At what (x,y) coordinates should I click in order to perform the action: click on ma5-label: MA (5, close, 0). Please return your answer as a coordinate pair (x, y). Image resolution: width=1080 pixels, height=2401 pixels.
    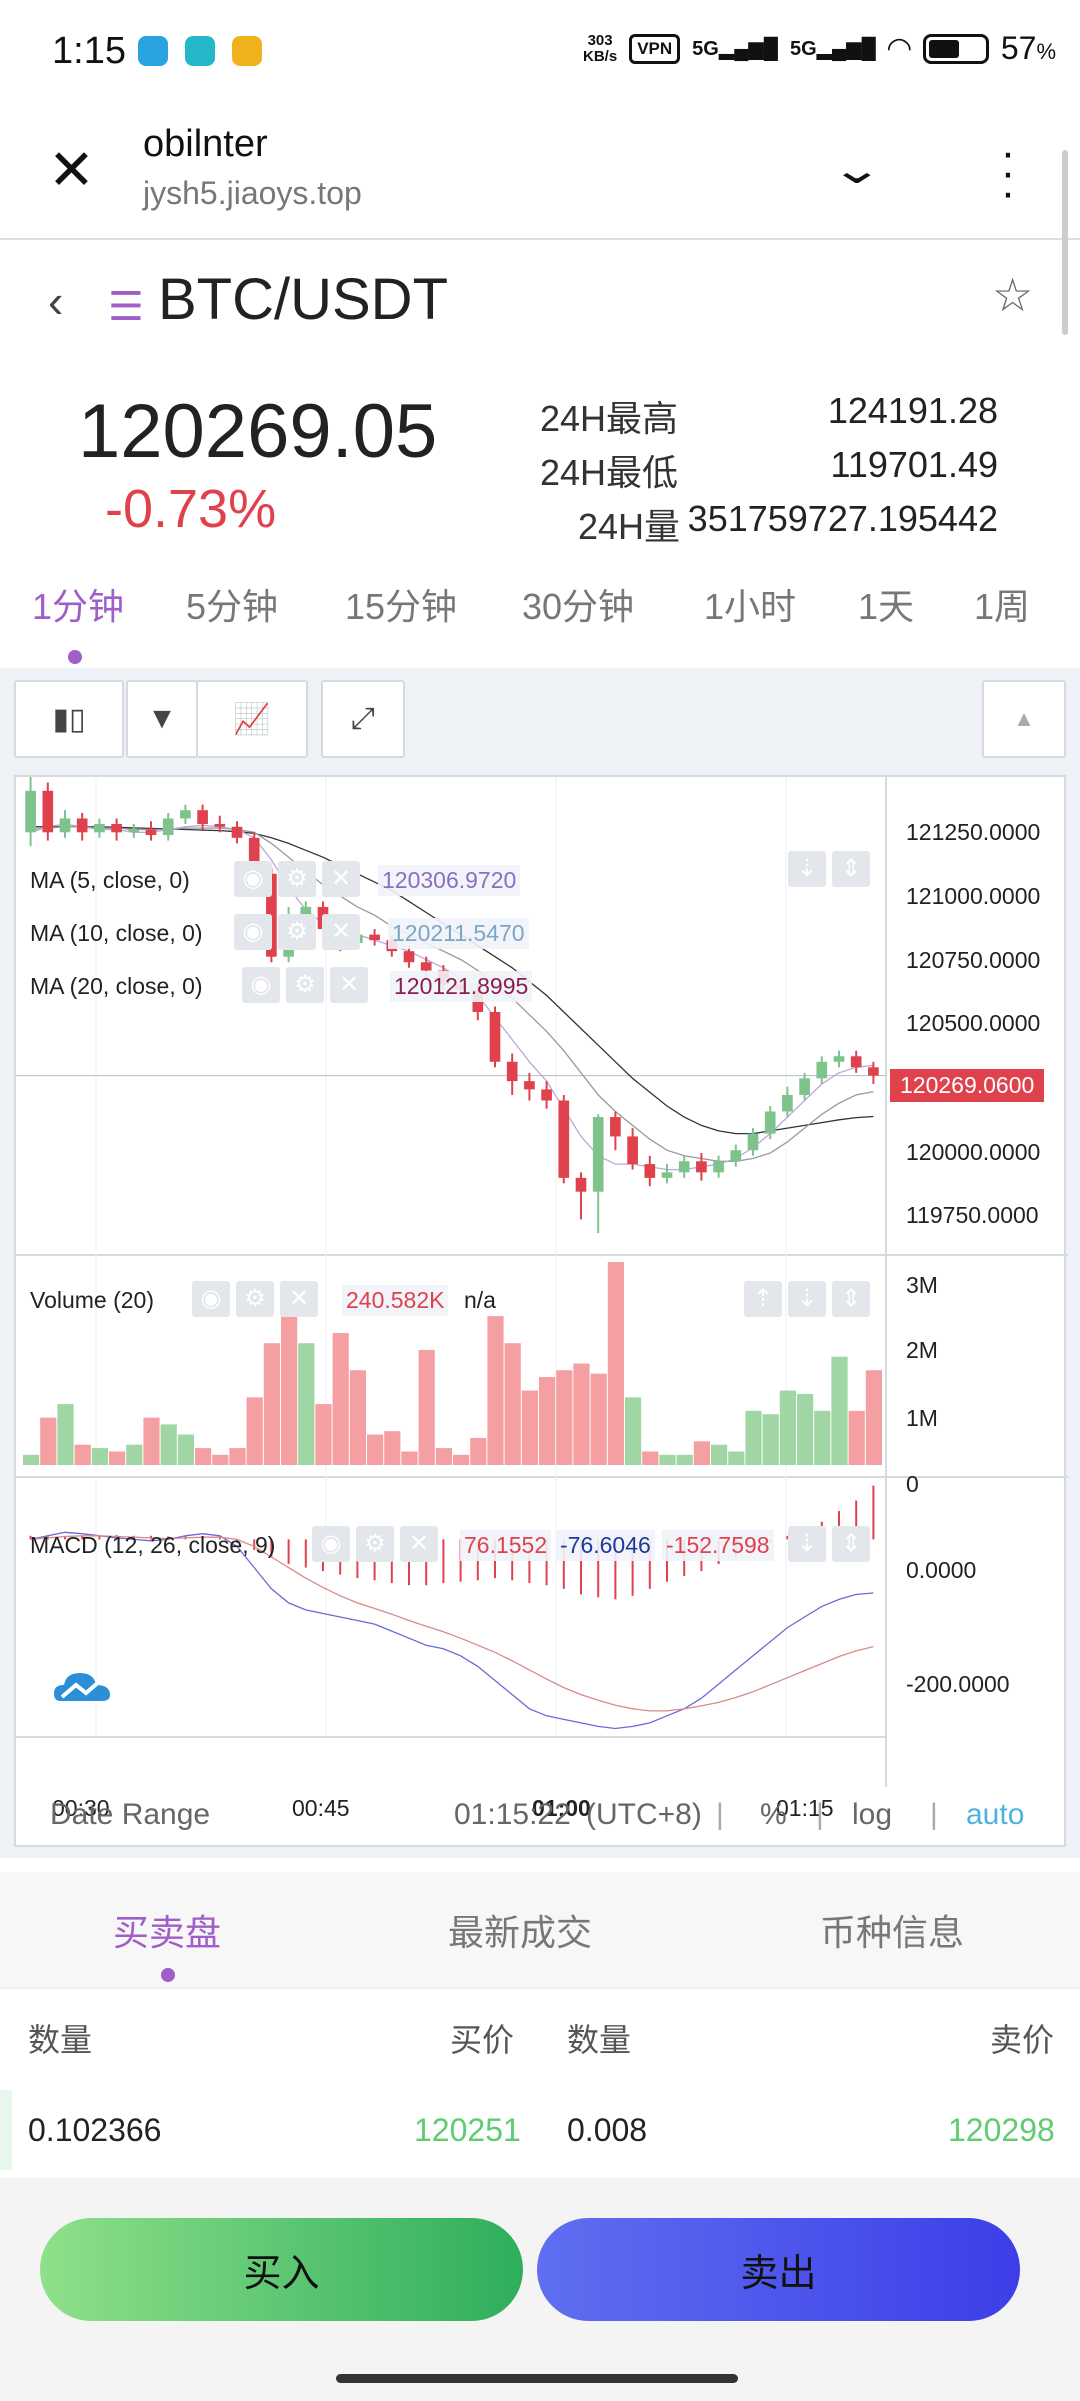
    Looking at the image, I should click on (110, 880).